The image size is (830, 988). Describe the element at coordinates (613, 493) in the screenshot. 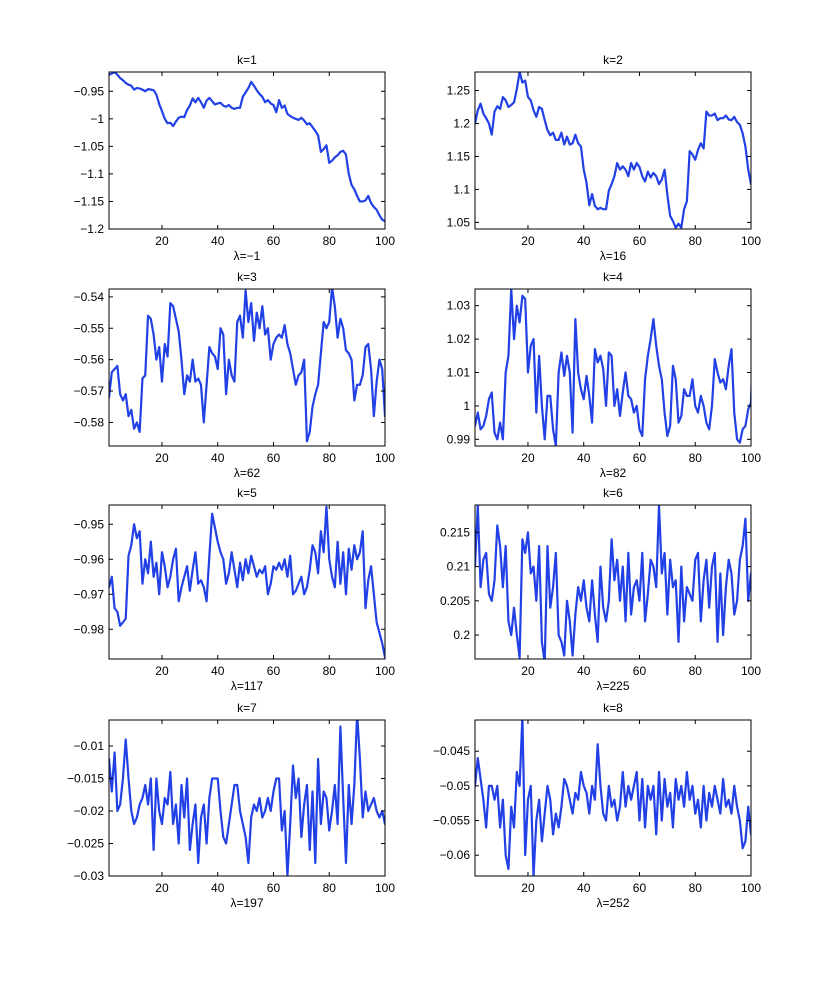

I see `panel-title: k=6` at that location.